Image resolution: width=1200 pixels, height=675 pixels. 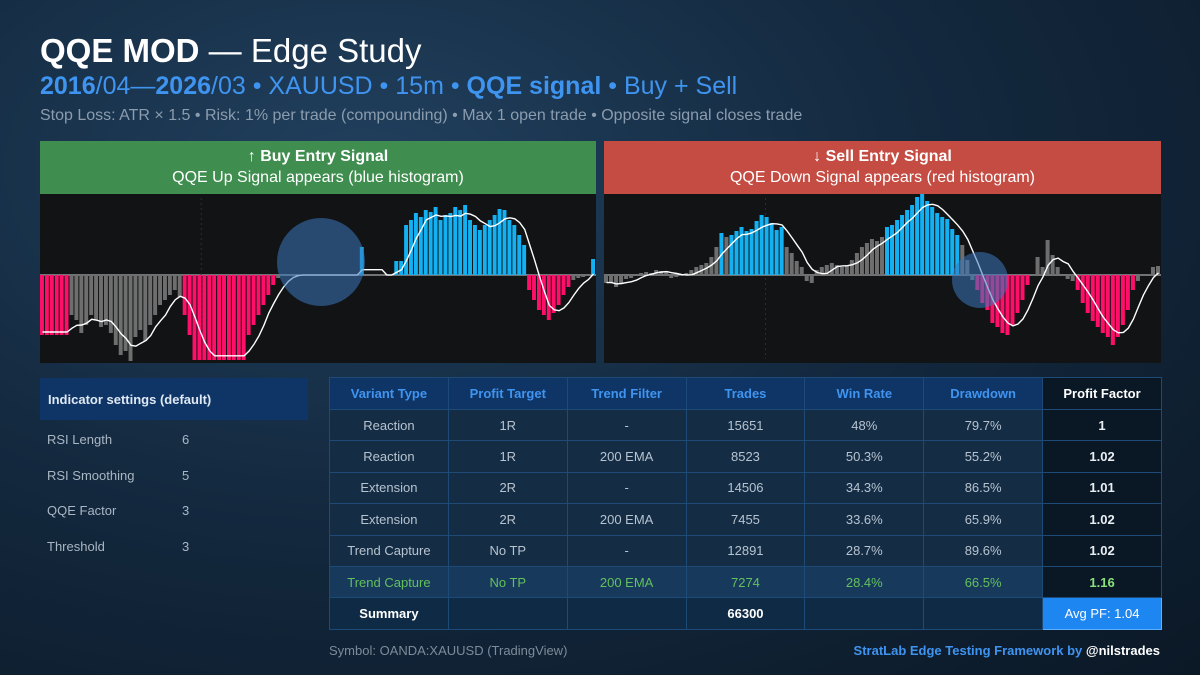 What do you see at coordinates (864, 393) in the screenshot?
I see `col-header: Win Rate` at bounding box center [864, 393].